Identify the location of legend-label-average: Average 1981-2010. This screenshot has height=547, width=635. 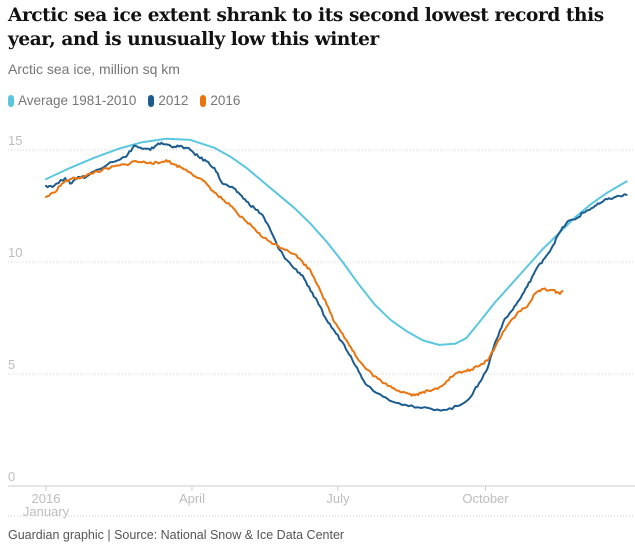
(77, 100).